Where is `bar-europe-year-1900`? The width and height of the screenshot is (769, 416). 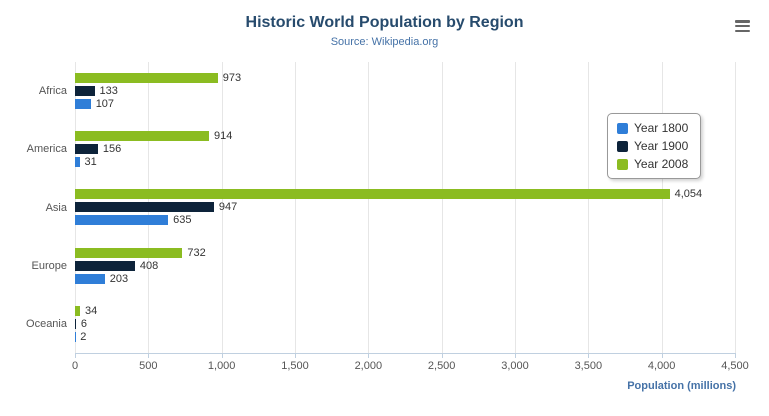
bar-europe-year-1900 is located at coordinates (105, 265).